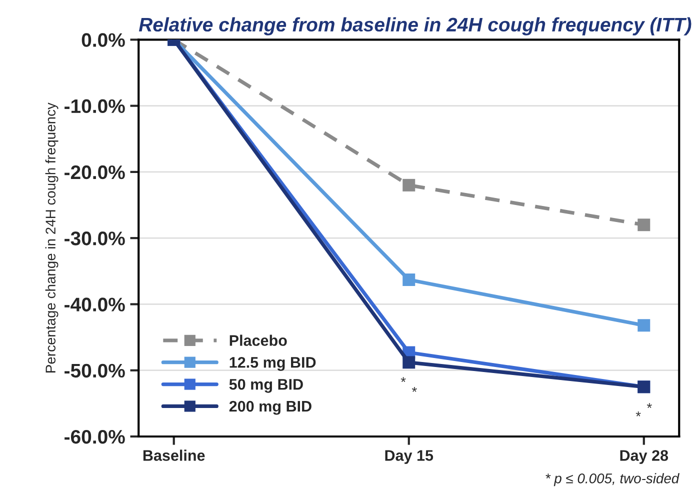  I want to click on y-tick-label: -30.0%, so click(94, 239).